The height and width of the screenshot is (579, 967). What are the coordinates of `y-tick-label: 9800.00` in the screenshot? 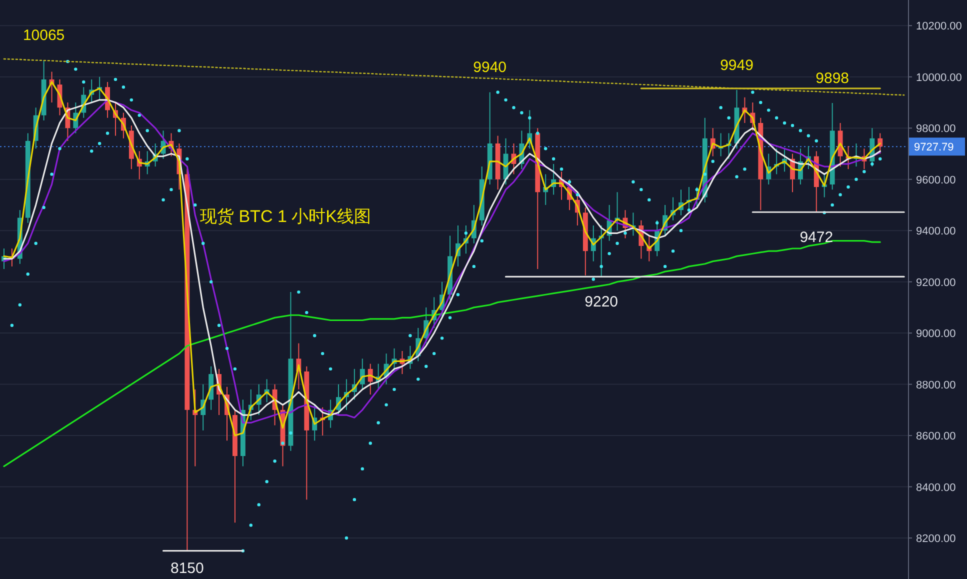 It's located at (936, 129).